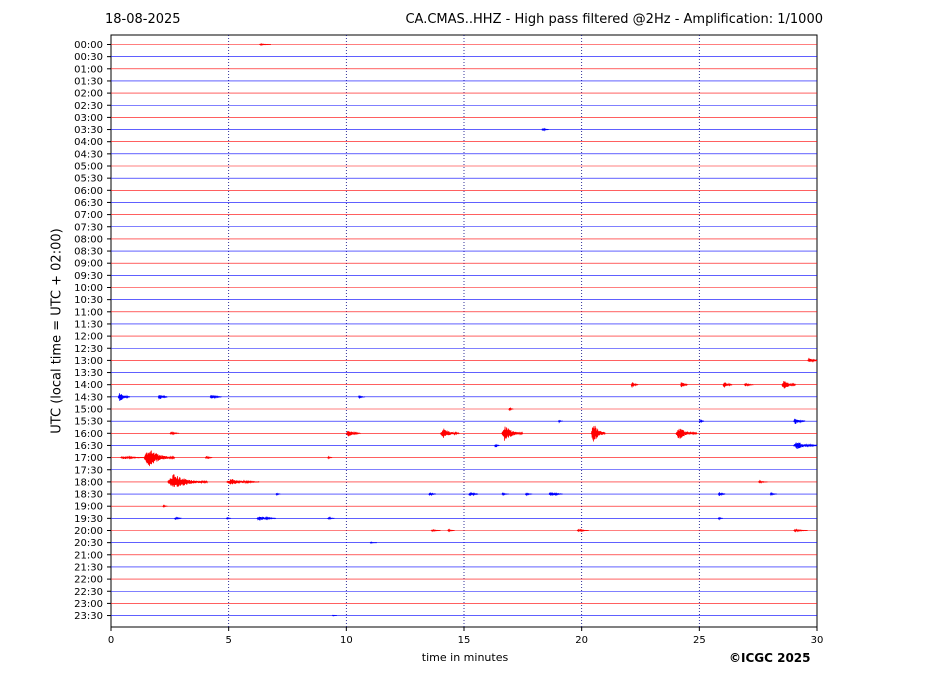 This screenshot has width=927, height=696. I want to click on y-tick-label: 02:00, so click(88, 94).